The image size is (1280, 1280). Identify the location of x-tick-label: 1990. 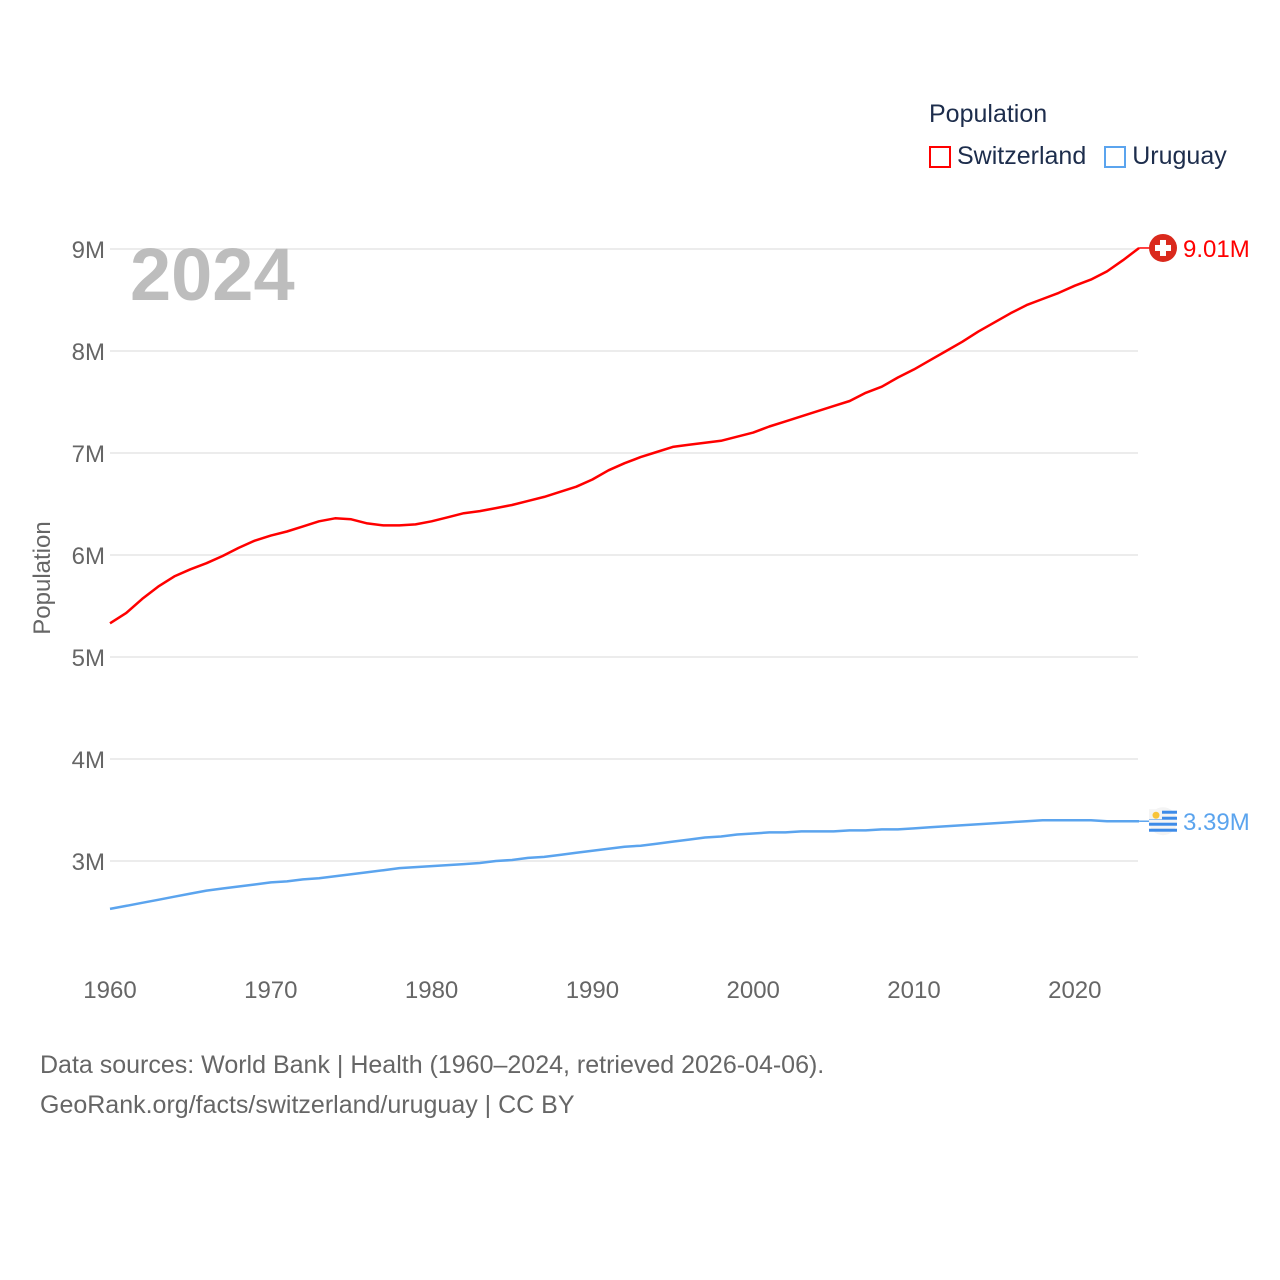
(592, 990).